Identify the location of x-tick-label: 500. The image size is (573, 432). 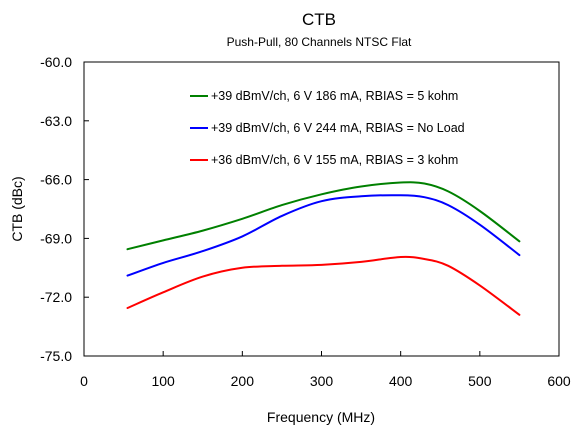
(480, 381).